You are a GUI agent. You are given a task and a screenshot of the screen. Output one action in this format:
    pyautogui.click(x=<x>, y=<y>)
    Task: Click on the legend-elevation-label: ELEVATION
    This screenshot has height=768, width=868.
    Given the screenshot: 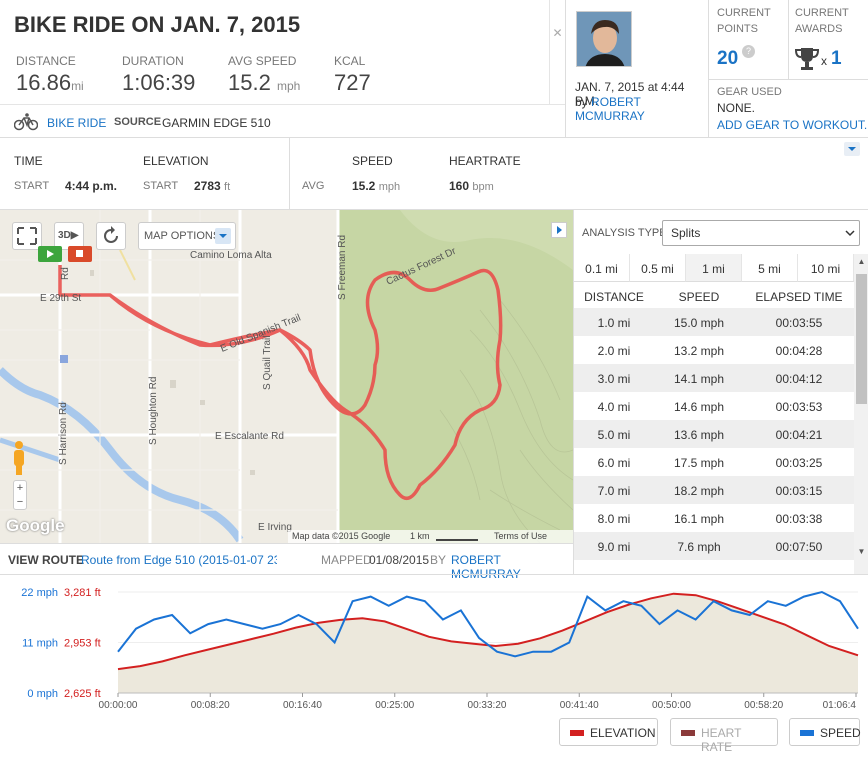 What is the action you would take?
    pyautogui.click(x=623, y=733)
    